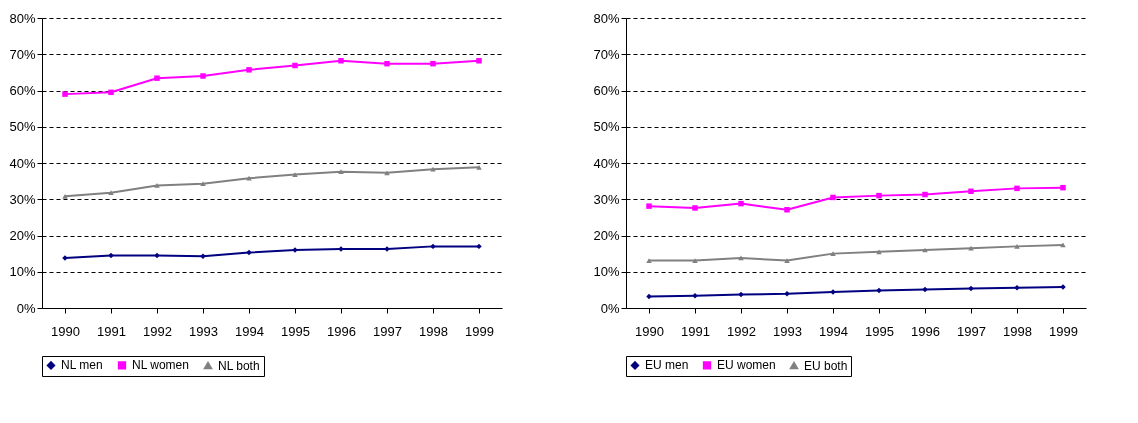 This screenshot has width=1138, height=423. What do you see at coordinates (239, 365) in the screenshot?
I see `legend-label: NL both` at bounding box center [239, 365].